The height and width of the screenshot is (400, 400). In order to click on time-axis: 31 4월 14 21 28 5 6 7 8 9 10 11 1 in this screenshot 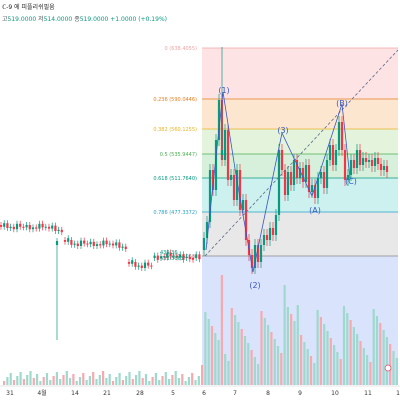, I will do `click(200, 391)`.